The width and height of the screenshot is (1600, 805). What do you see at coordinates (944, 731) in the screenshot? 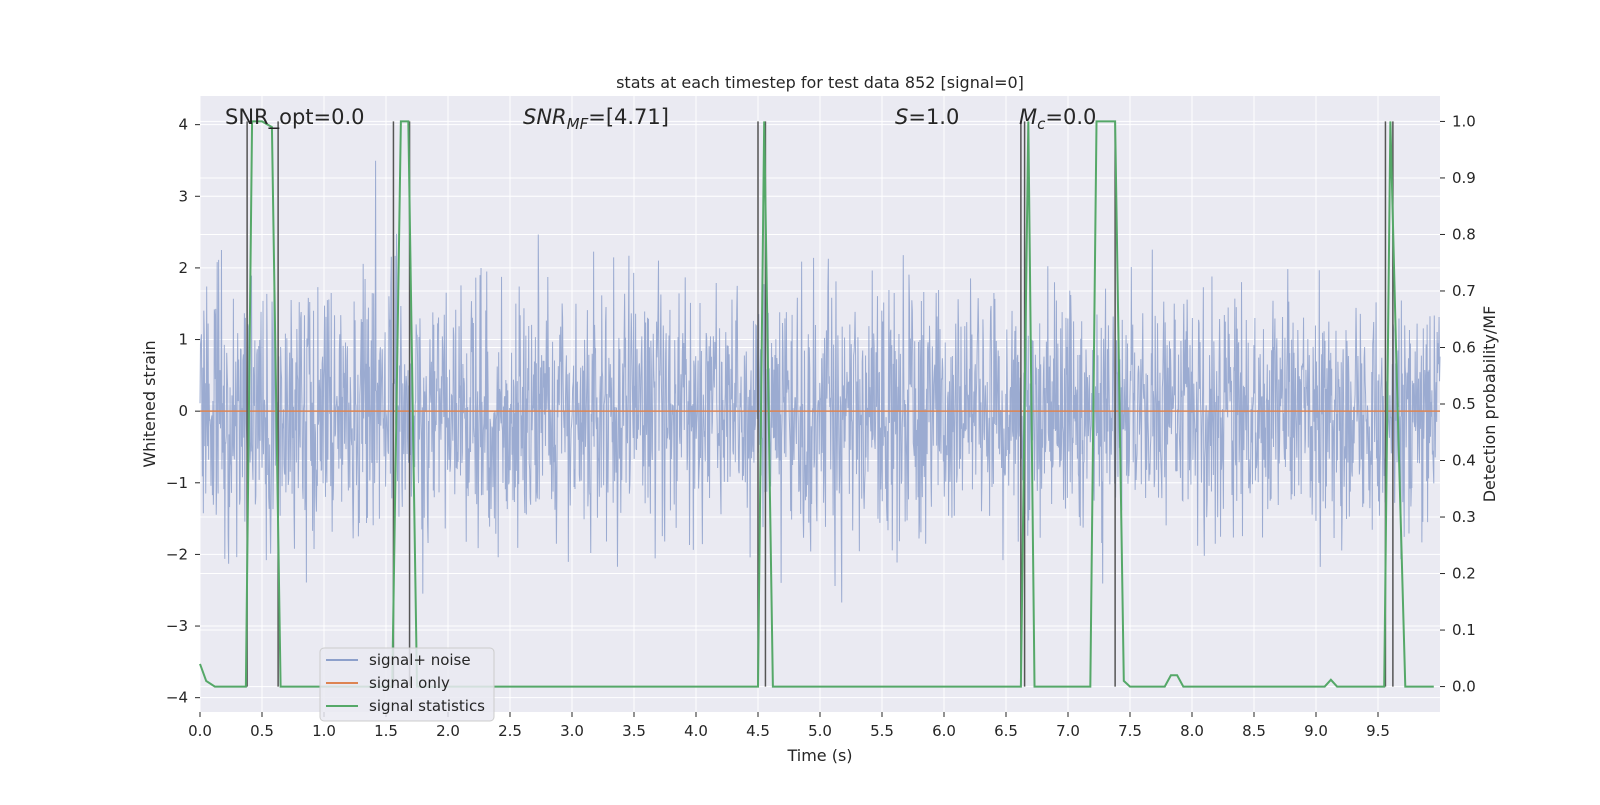
I see `x-tick-label: 6.0` at bounding box center [944, 731].